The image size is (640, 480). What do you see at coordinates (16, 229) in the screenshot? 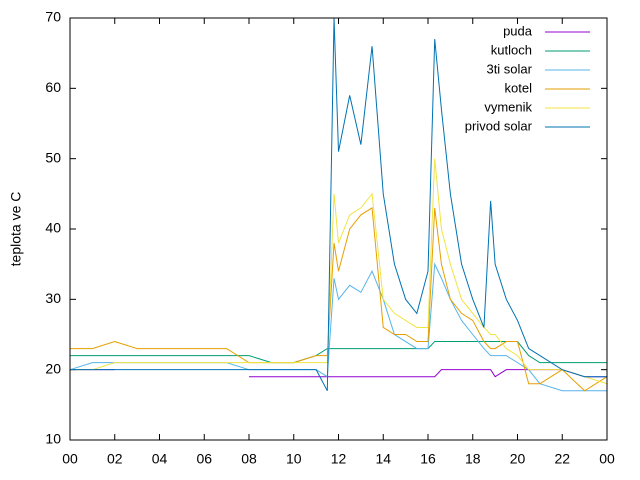
I see `y-axis-label: teplota ve C` at bounding box center [16, 229].